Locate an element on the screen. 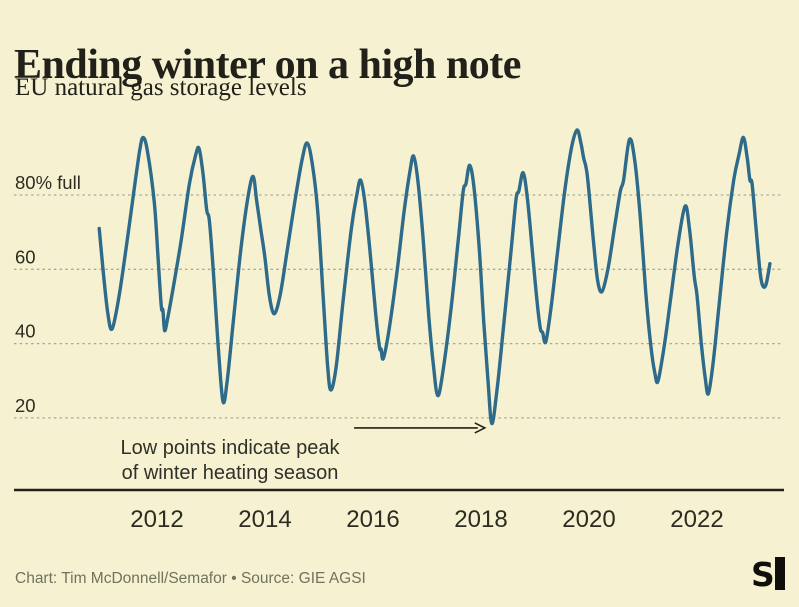 This screenshot has height=607, width=799. chart-subtitle: EU natural gas storage levels is located at coordinates (161, 87).